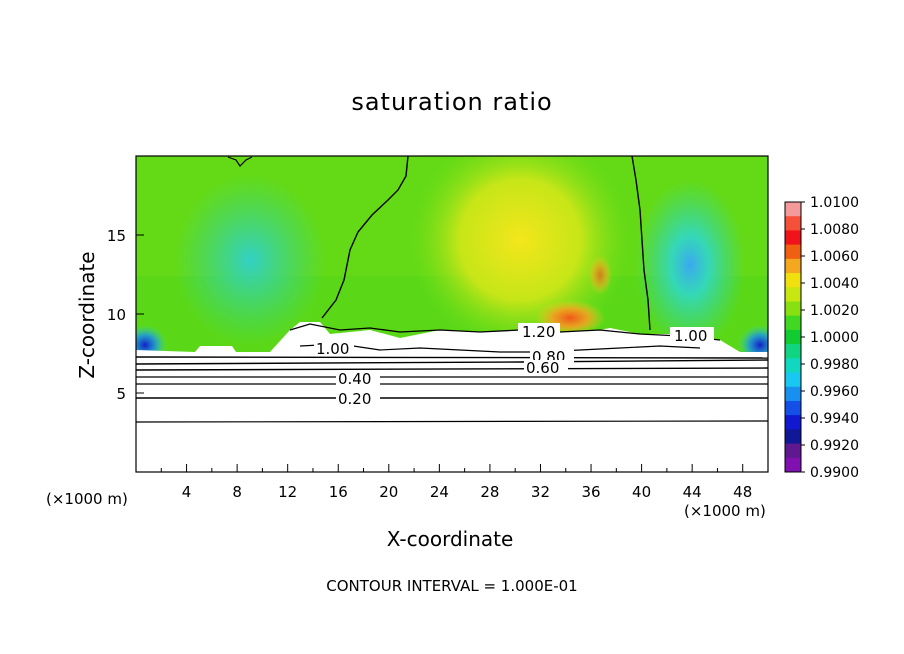  What do you see at coordinates (354, 399) in the screenshot?
I see `contour-label-0-20: 0.20` at bounding box center [354, 399].